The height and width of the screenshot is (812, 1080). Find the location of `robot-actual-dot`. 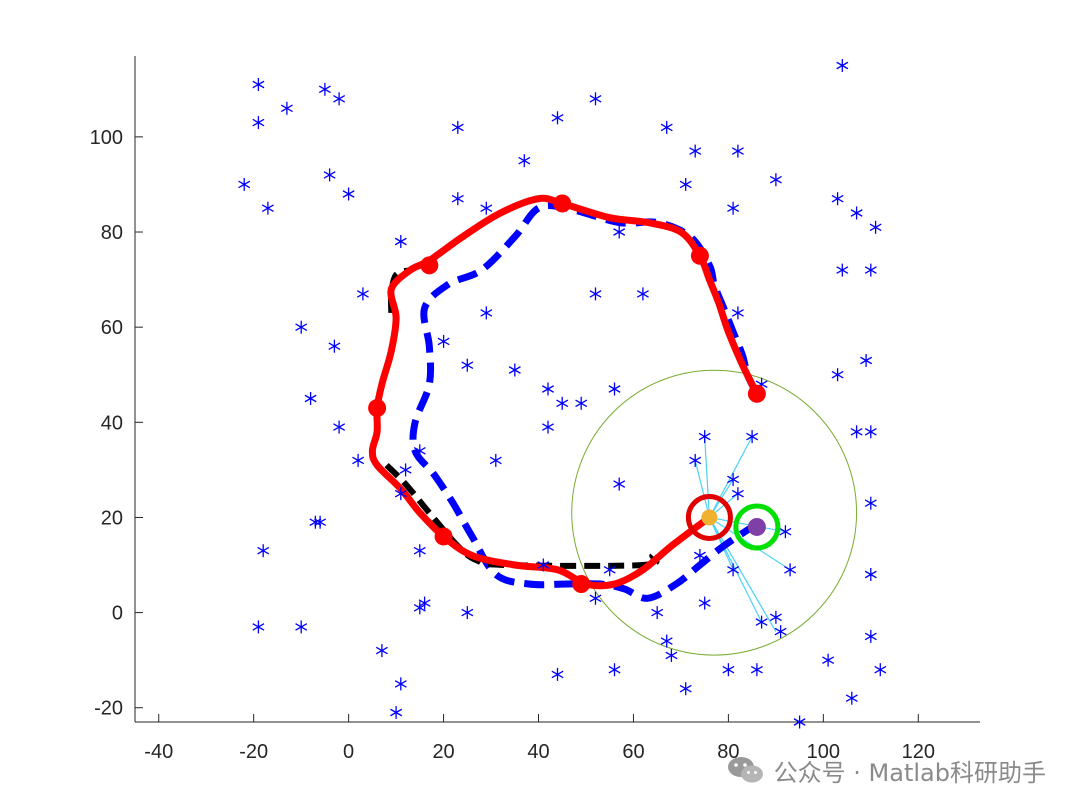

robot-actual-dot is located at coordinates (709, 517).